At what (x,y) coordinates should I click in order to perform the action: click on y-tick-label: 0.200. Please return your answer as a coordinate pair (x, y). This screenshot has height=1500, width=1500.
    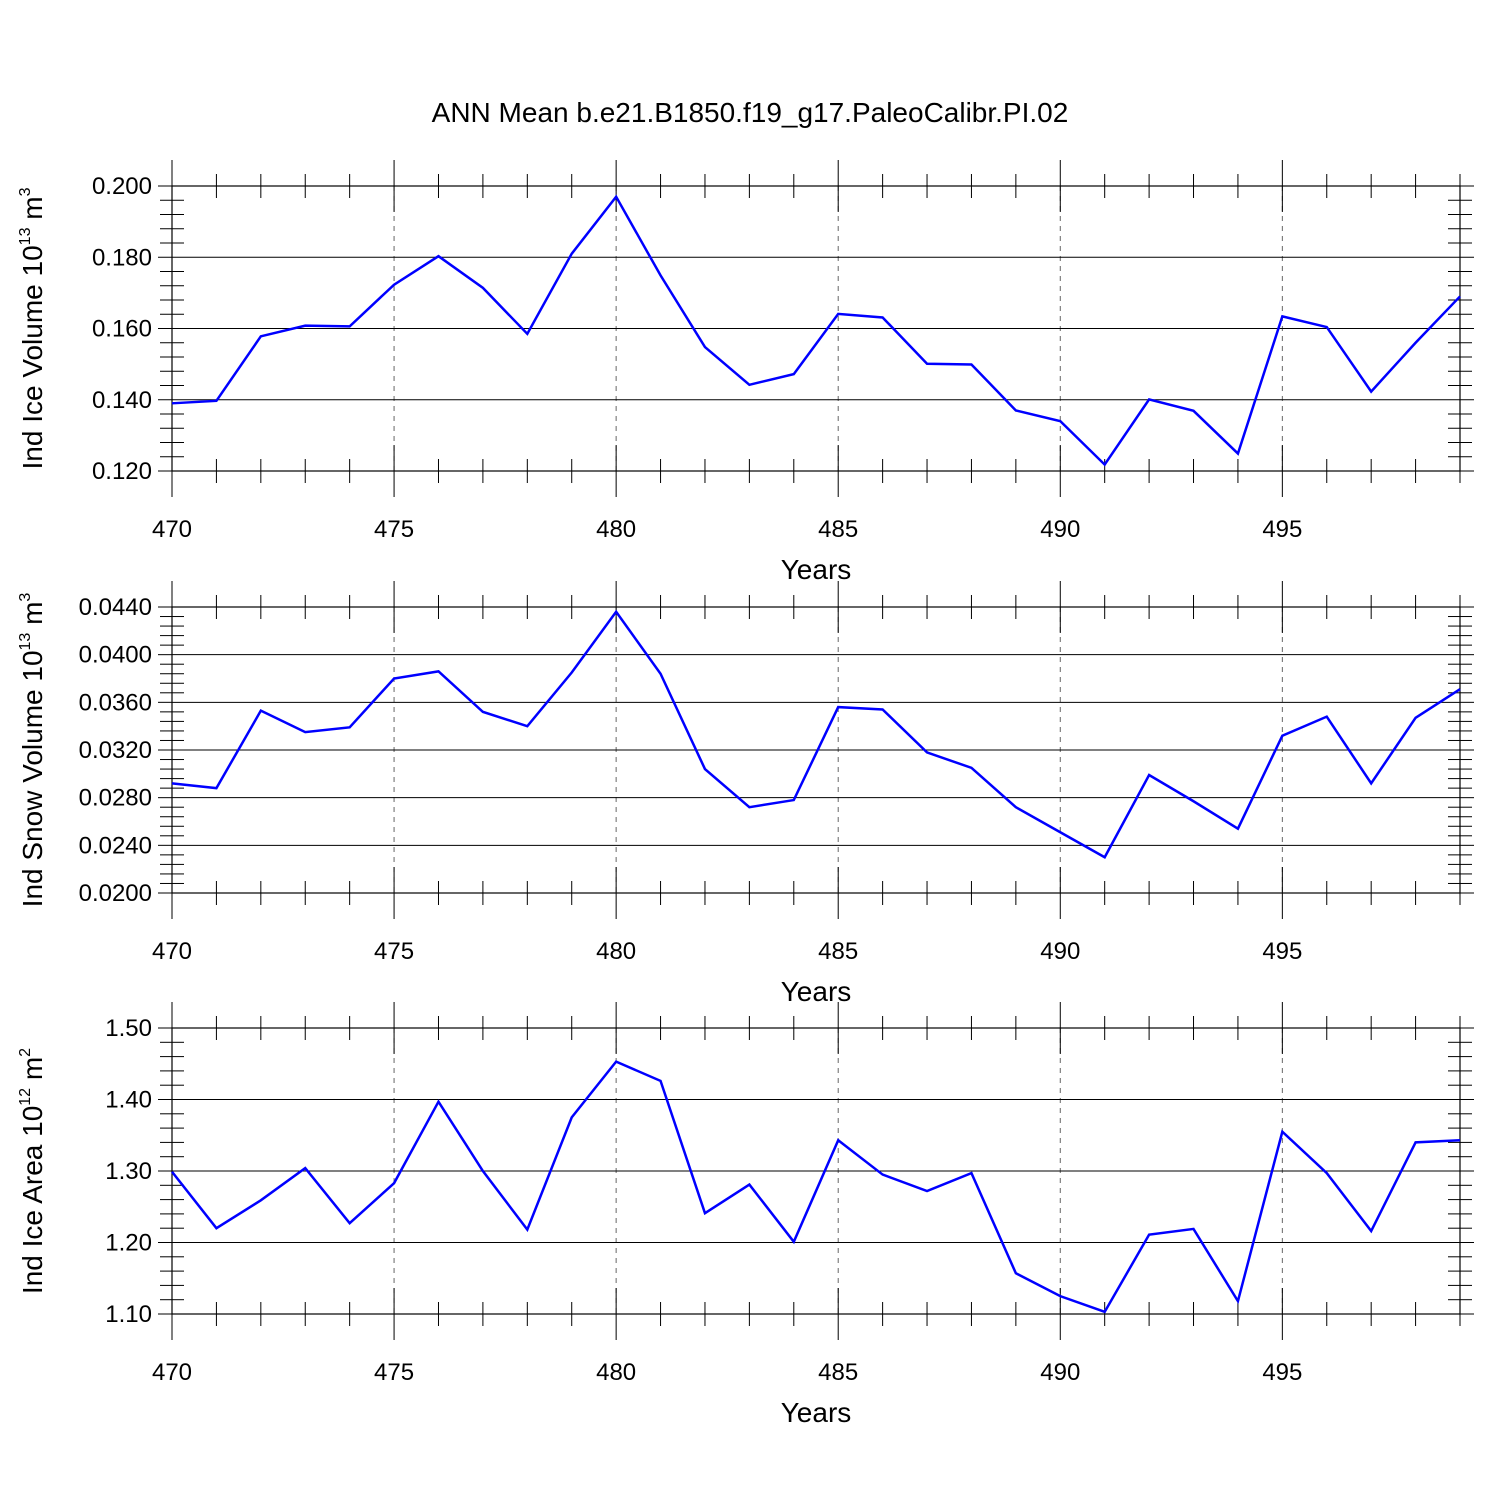
    Looking at the image, I should click on (122, 186).